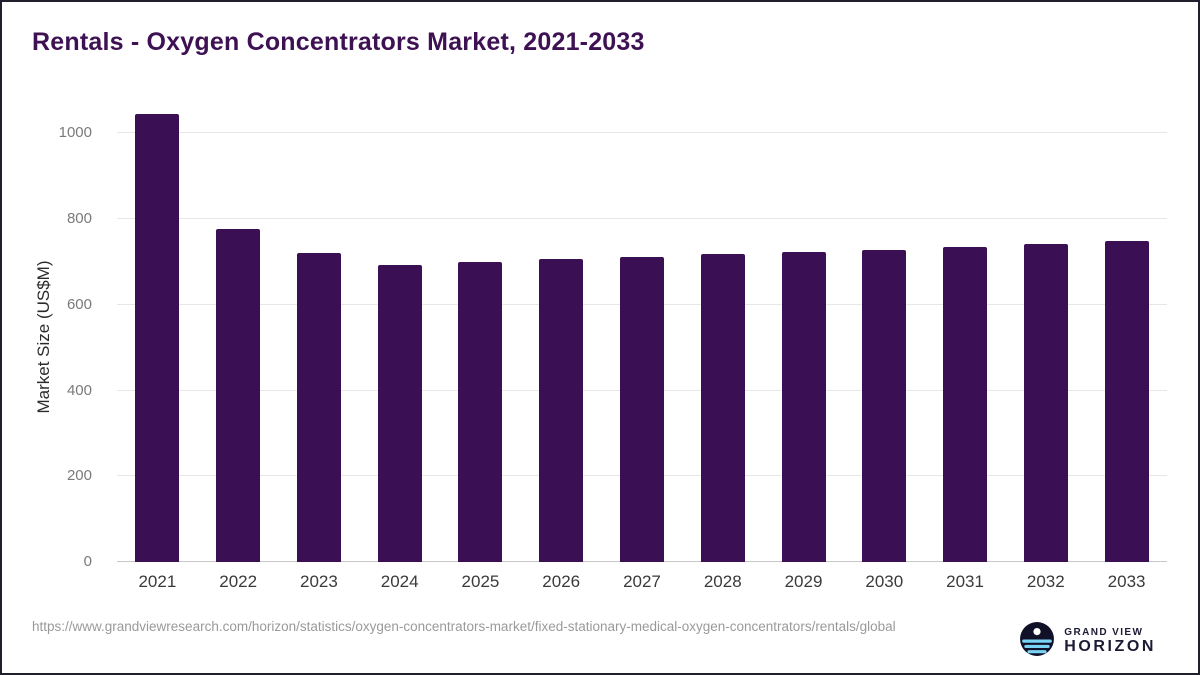 This screenshot has width=1200, height=675. I want to click on bar-slot-2023, so click(319, 337).